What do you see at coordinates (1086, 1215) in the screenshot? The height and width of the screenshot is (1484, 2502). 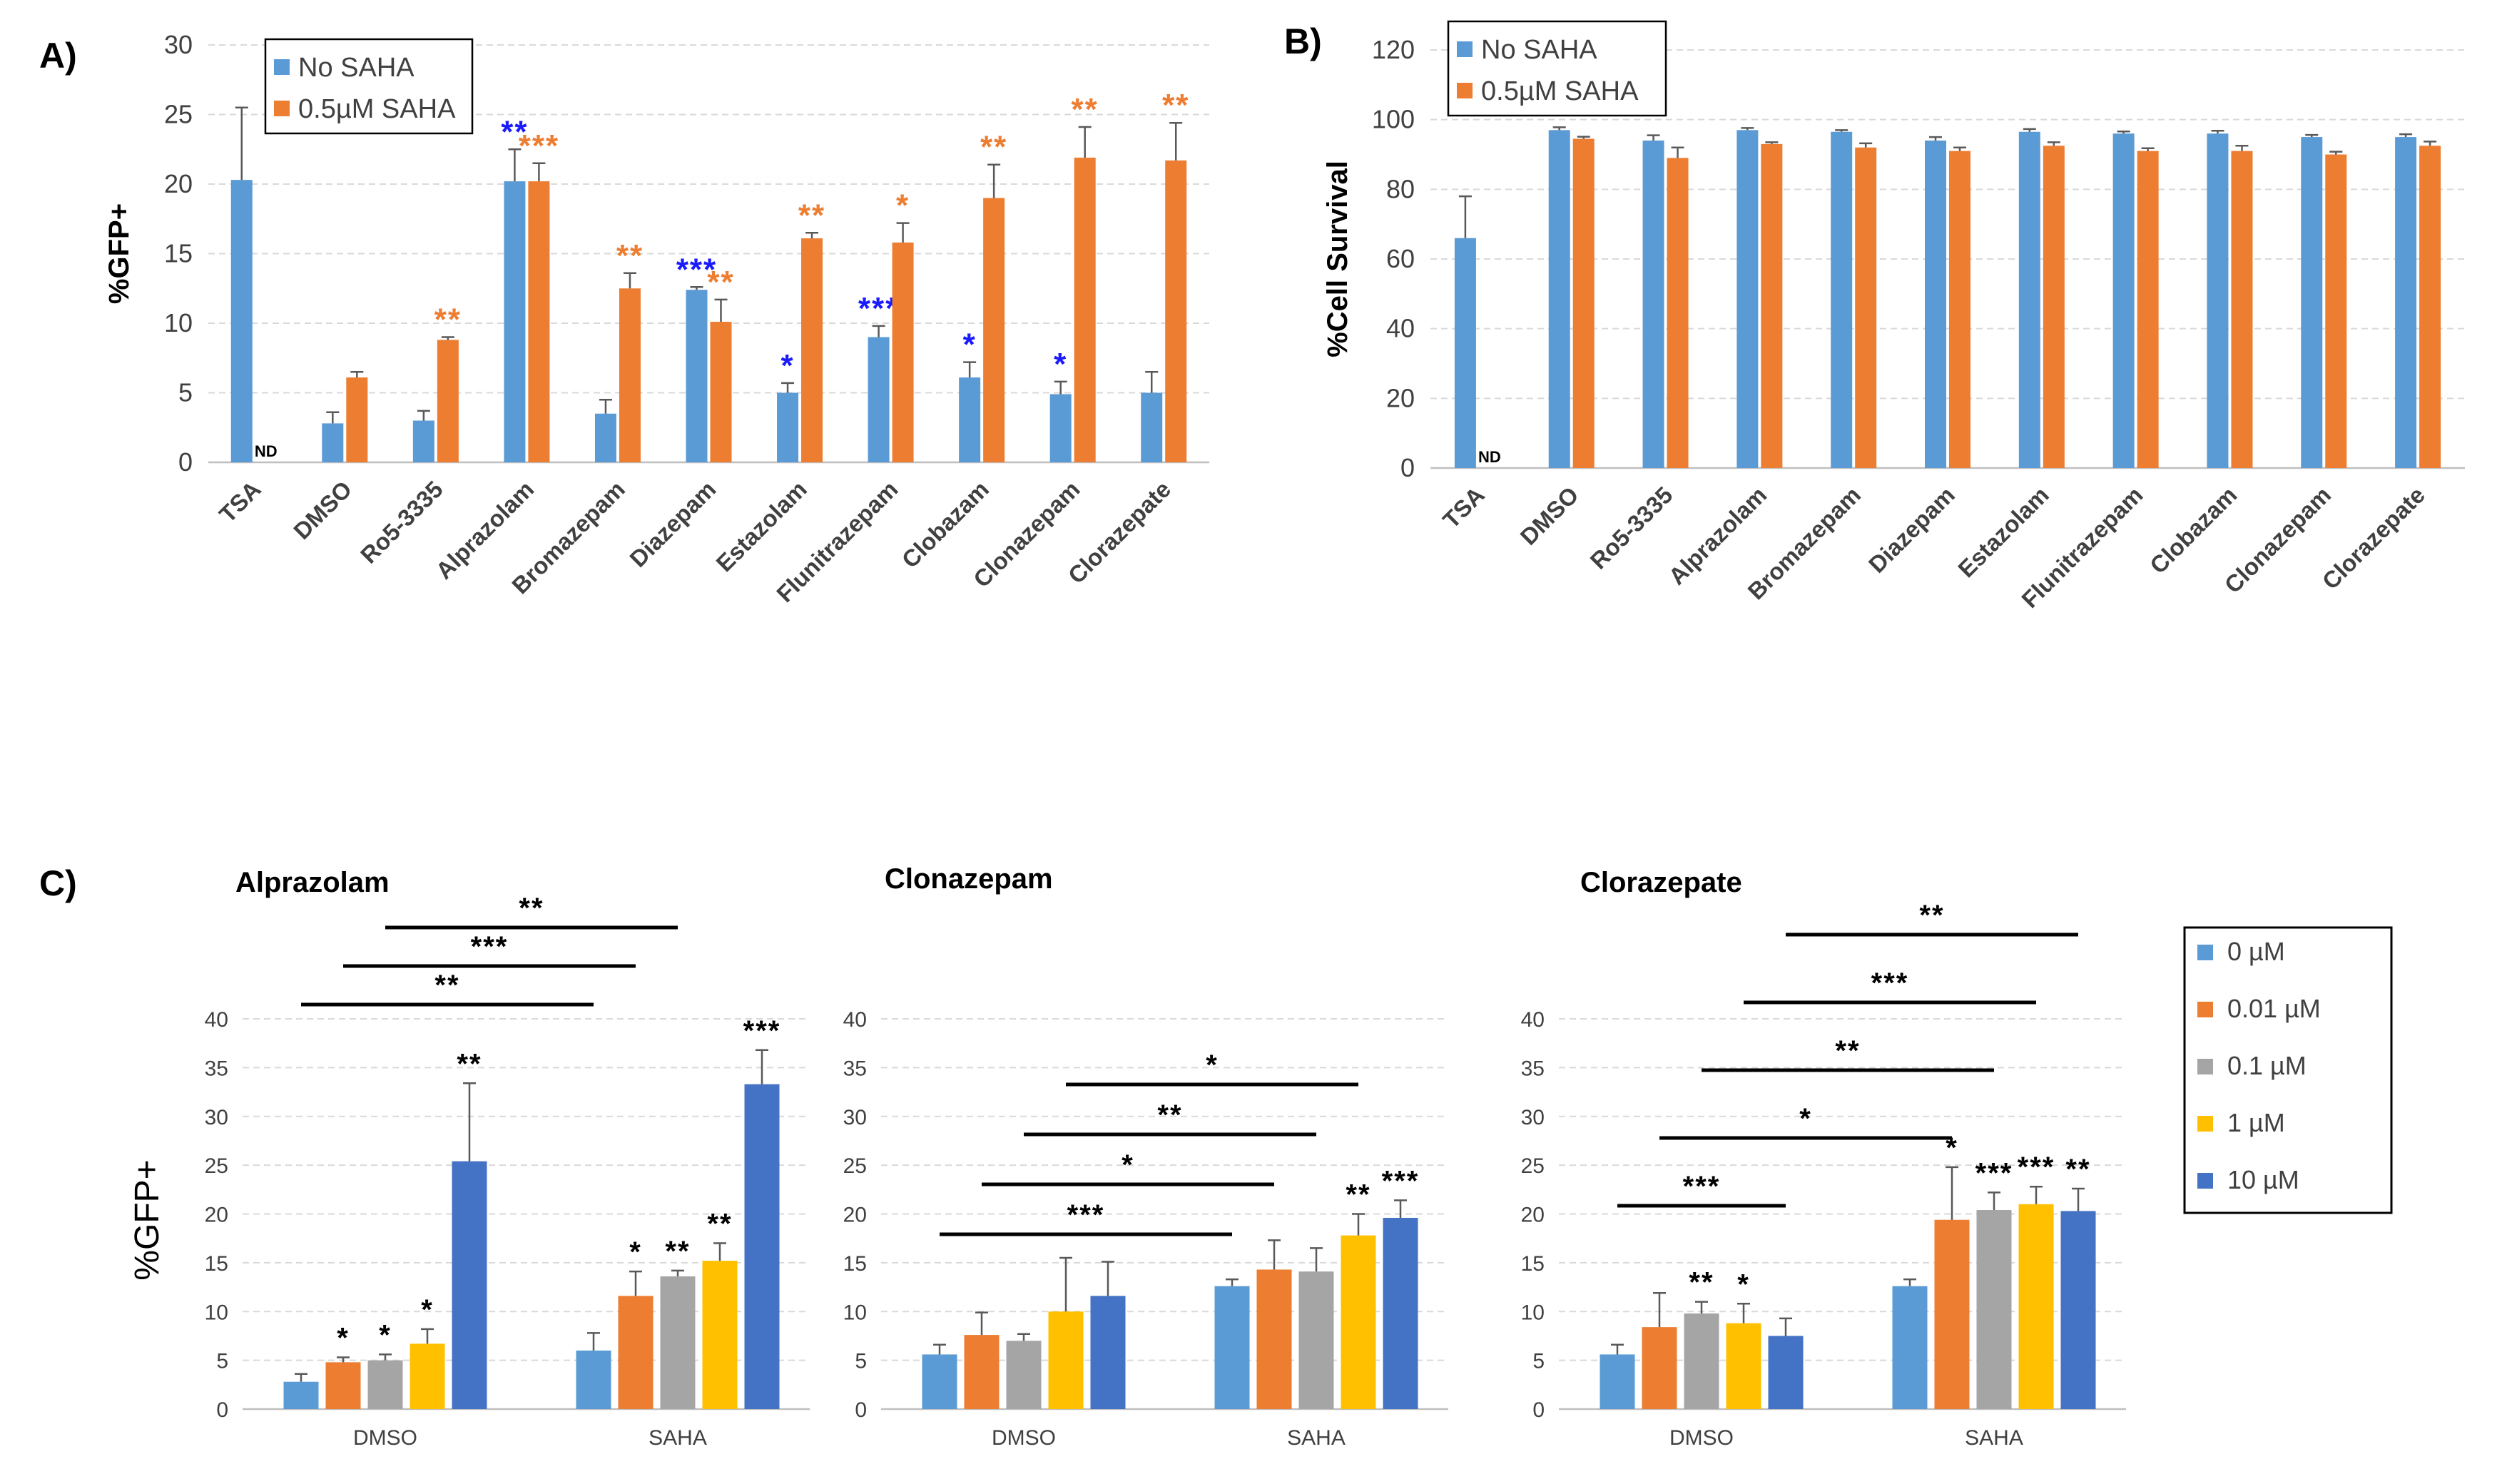 I see `bracket-label: ***` at bounding box center [1086, 1215].